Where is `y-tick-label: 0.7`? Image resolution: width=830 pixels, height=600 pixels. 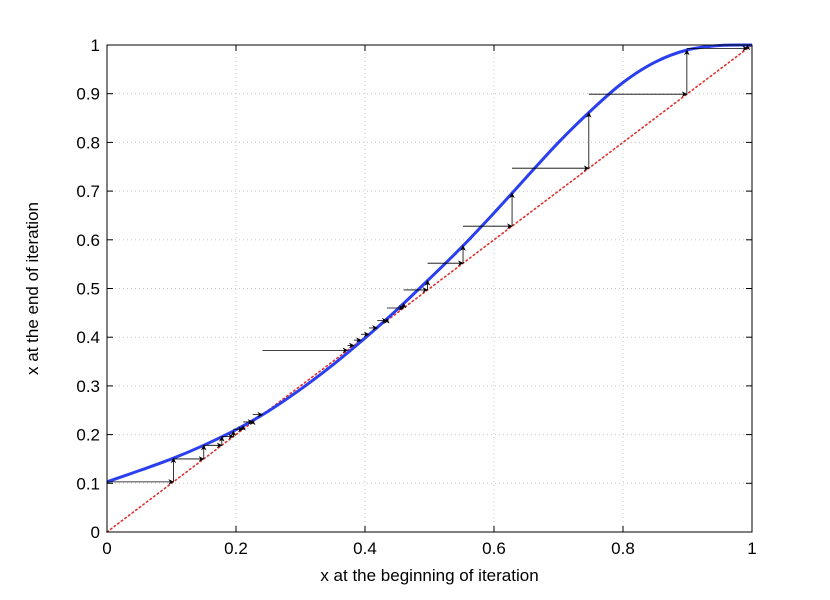 y-tick-label: 0.7 is located at coordinates (88, 191).